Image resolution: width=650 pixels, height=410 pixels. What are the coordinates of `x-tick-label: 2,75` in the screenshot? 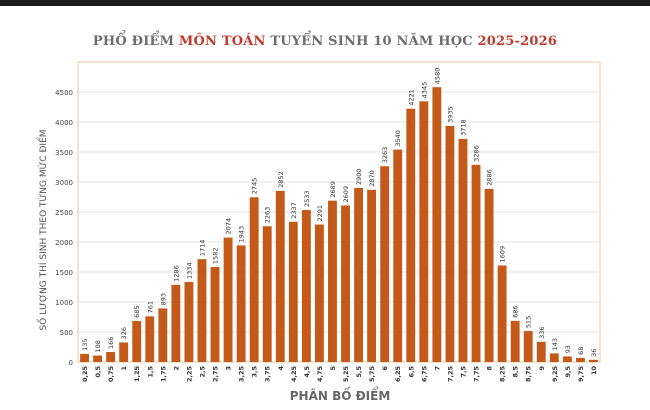 It's located at (216, 374).